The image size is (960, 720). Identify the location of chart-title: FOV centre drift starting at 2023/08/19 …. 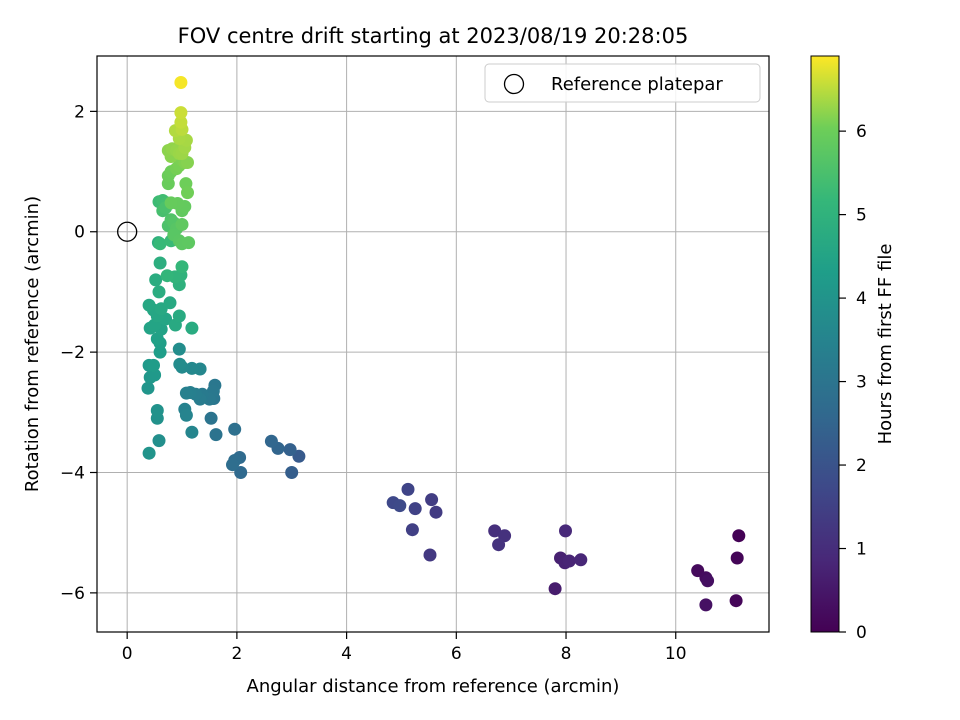
(433, 36).